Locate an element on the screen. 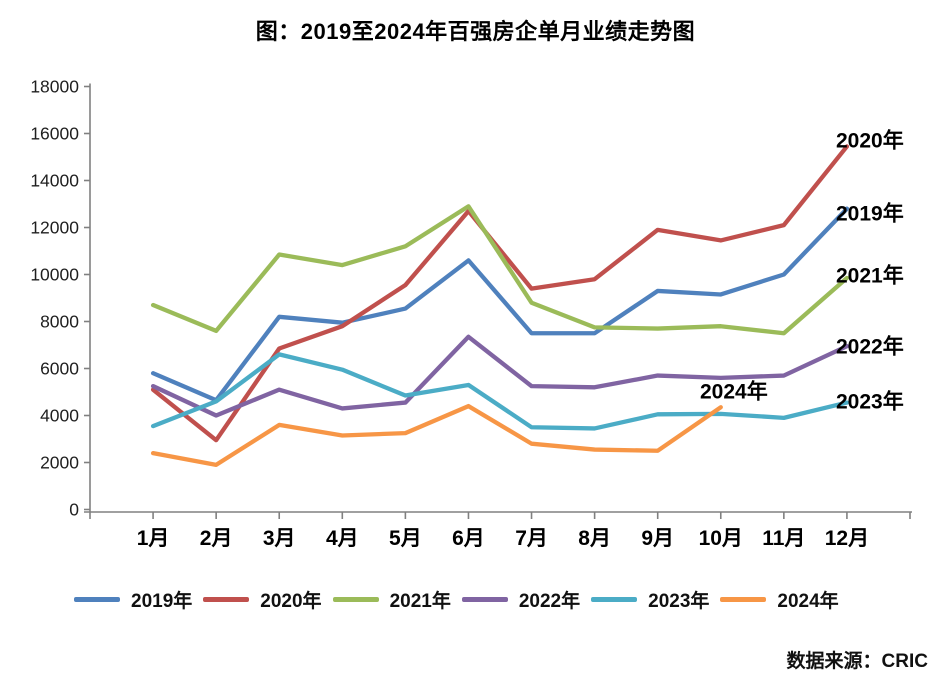 This screenshot has height=689, width=951. legend-item-2024年: 2024年 is located at coordinates (779, 599).